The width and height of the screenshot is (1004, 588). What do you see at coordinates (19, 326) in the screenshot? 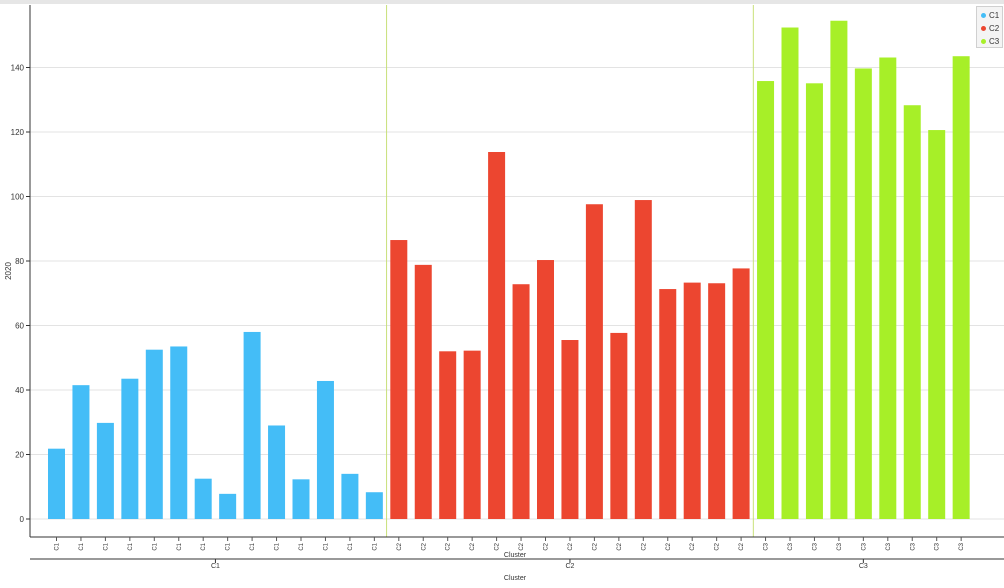
I see `y-tick-label: 60` at bounding box center [19, 326].